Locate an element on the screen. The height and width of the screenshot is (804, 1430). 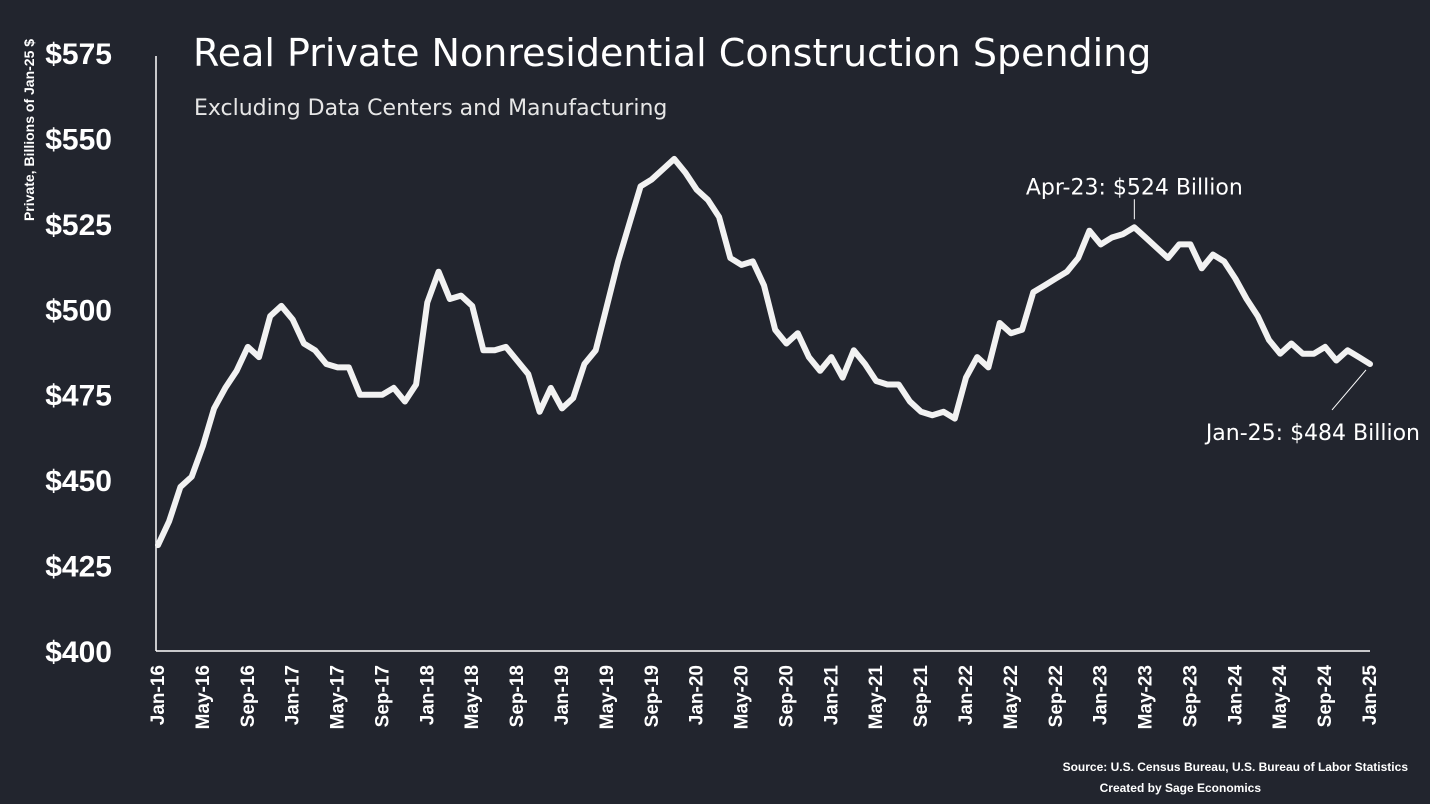
y-tick-label: $575 is located at coordinates (78, 54).